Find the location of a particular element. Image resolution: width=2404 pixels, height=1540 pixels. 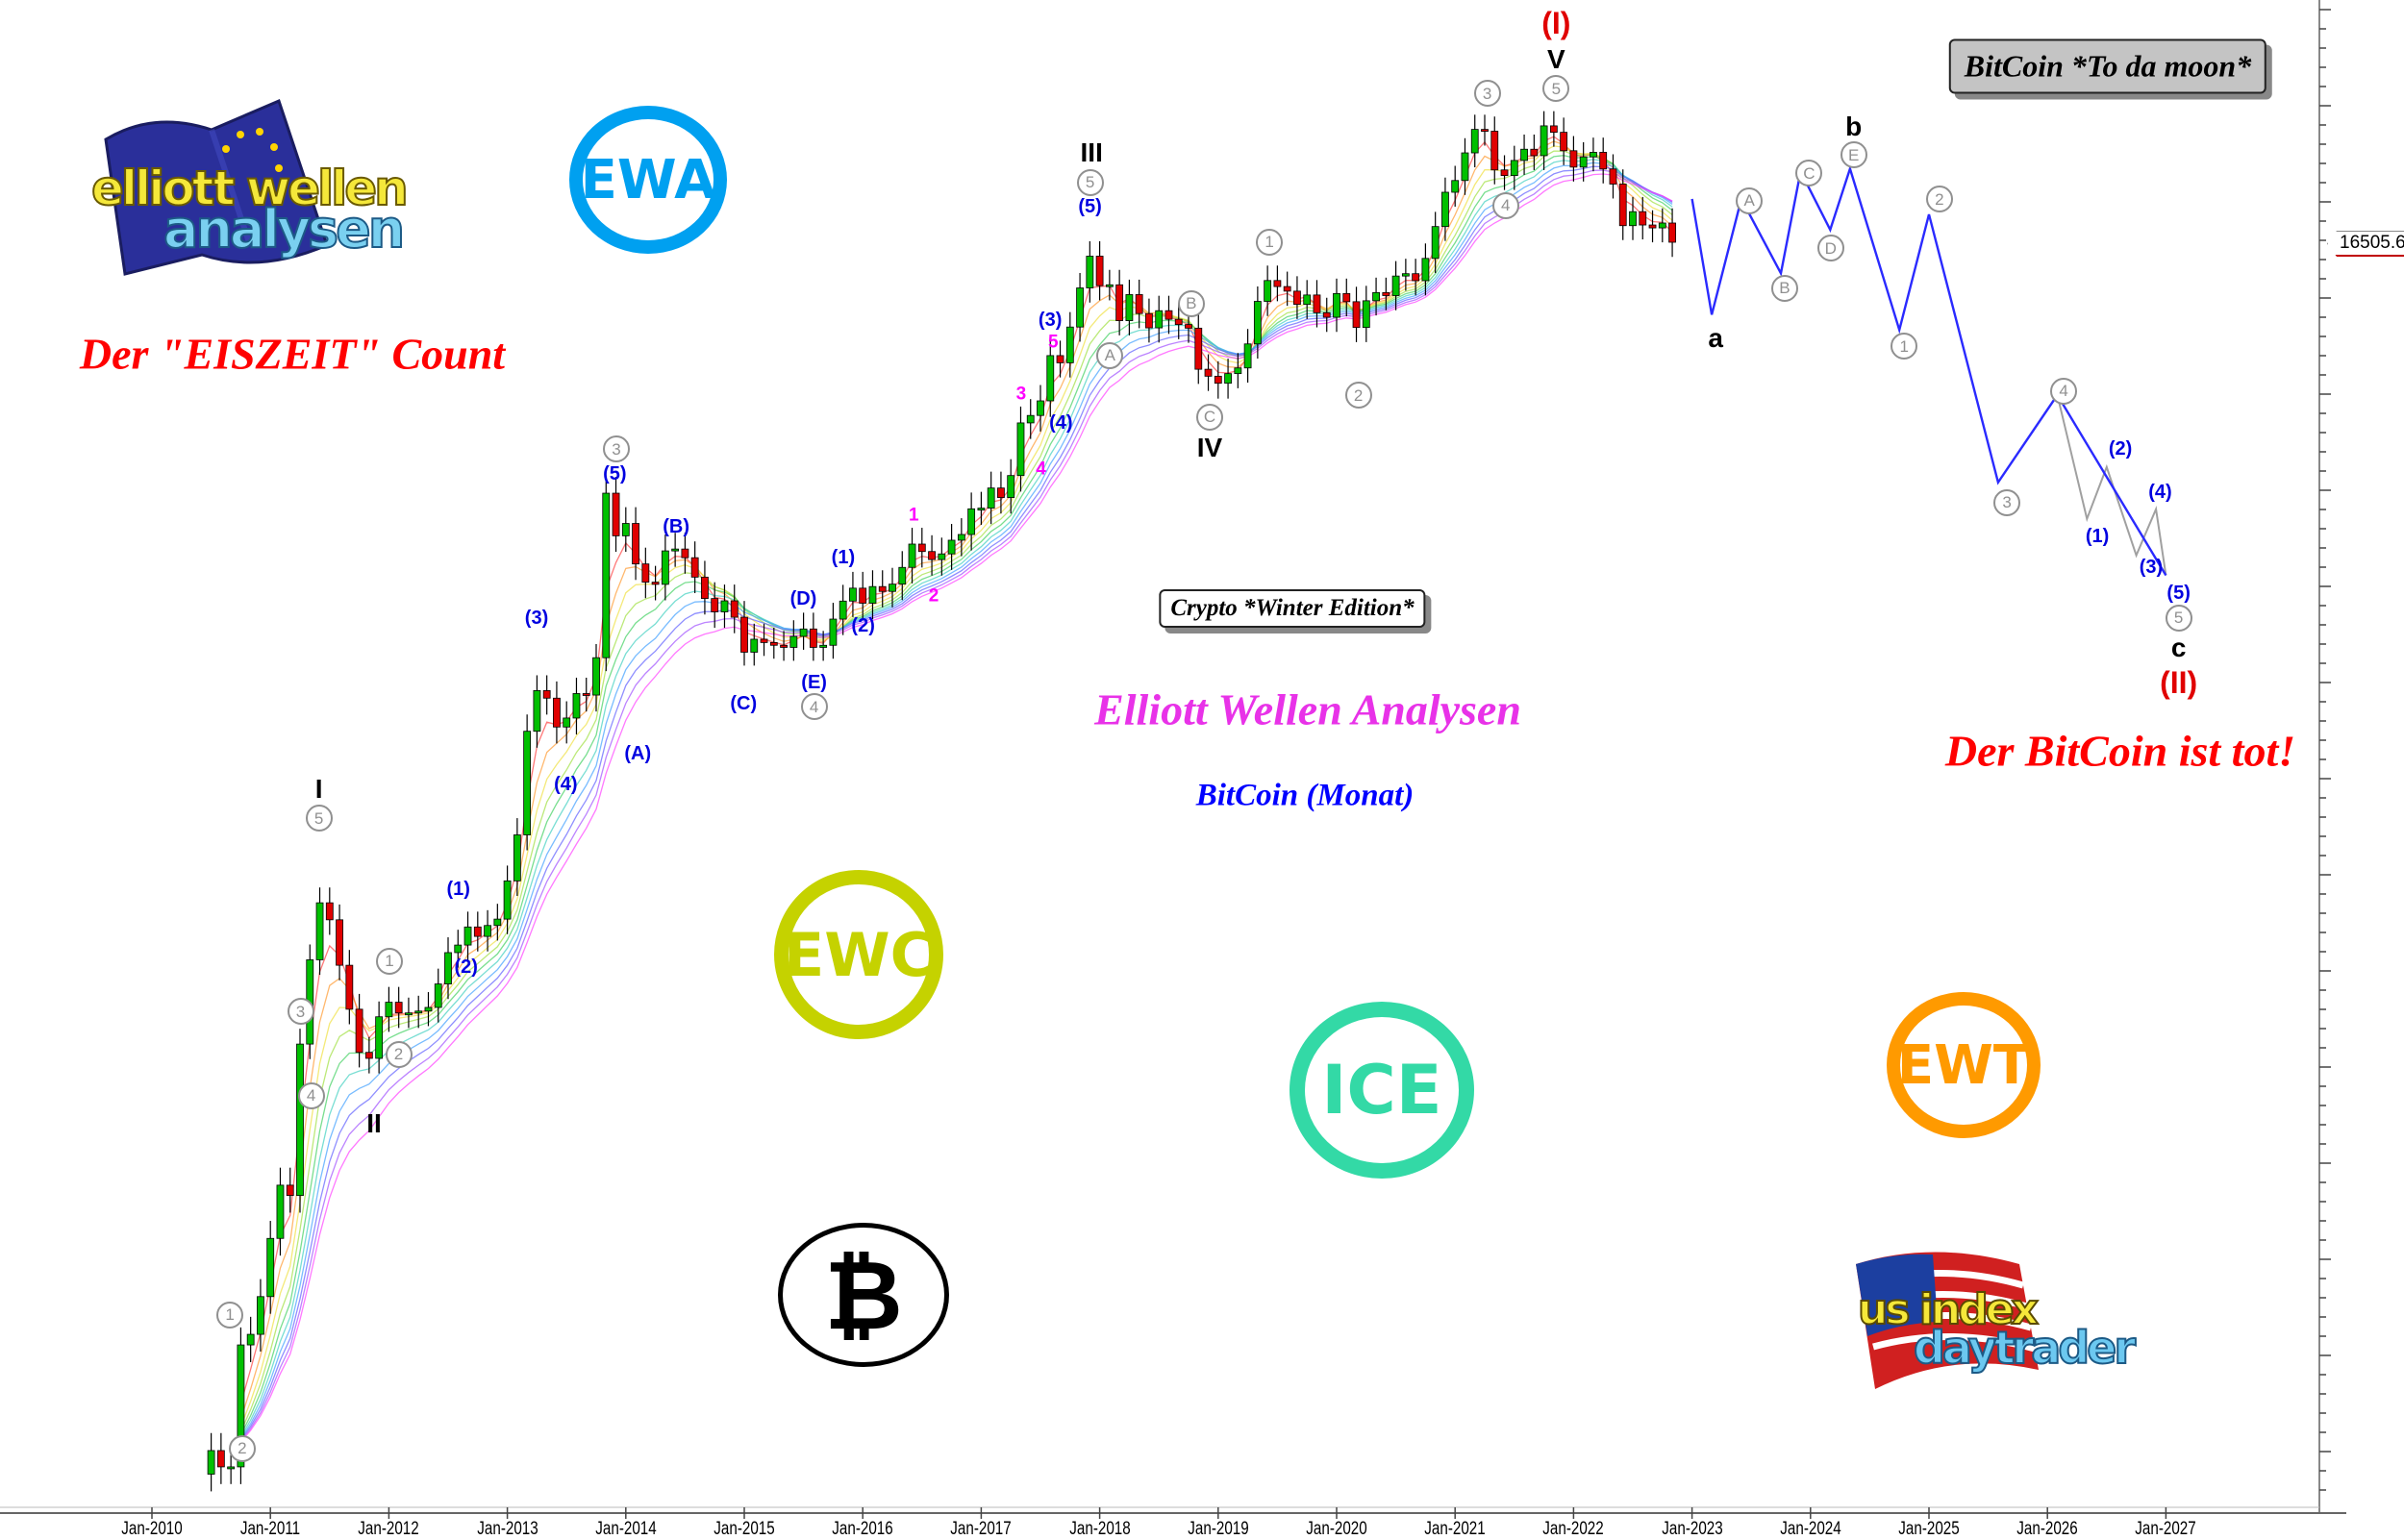

ewc-logo: EWC is located at coordinates (858, 954).